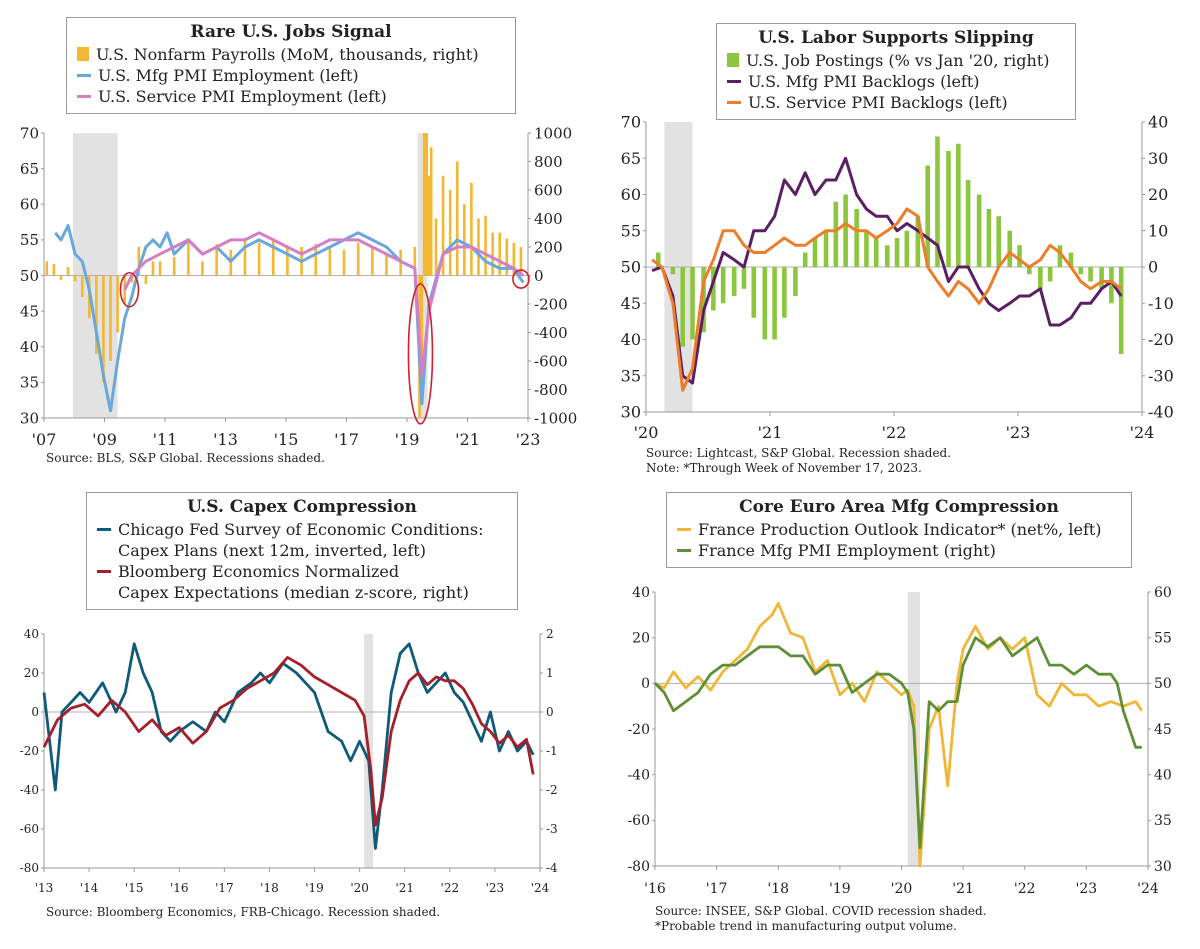 This screenshot has width=1200, height=949. I want to click on series-line-france_outlook, so click(898, 735).